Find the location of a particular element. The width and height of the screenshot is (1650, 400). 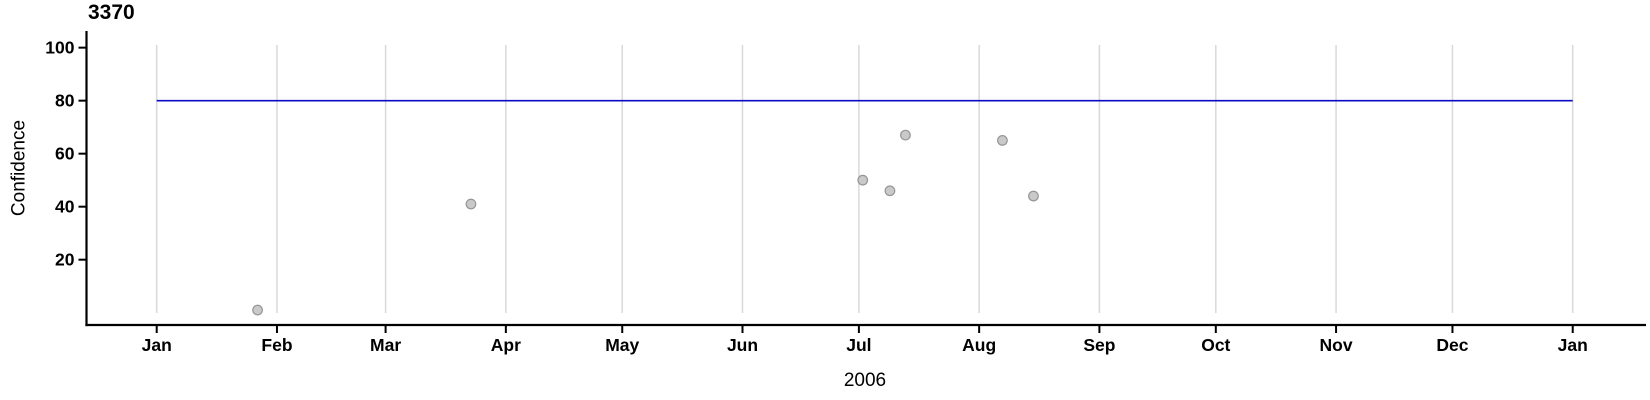

x-tick-label: Jul is located at coordinates (858, 345).